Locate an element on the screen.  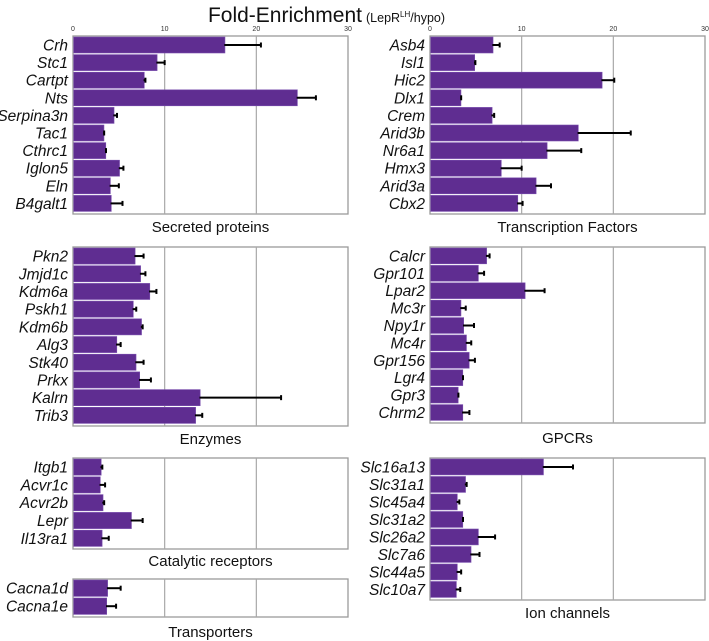
gene-label: Asb4 is located at coordinates (407, 46).